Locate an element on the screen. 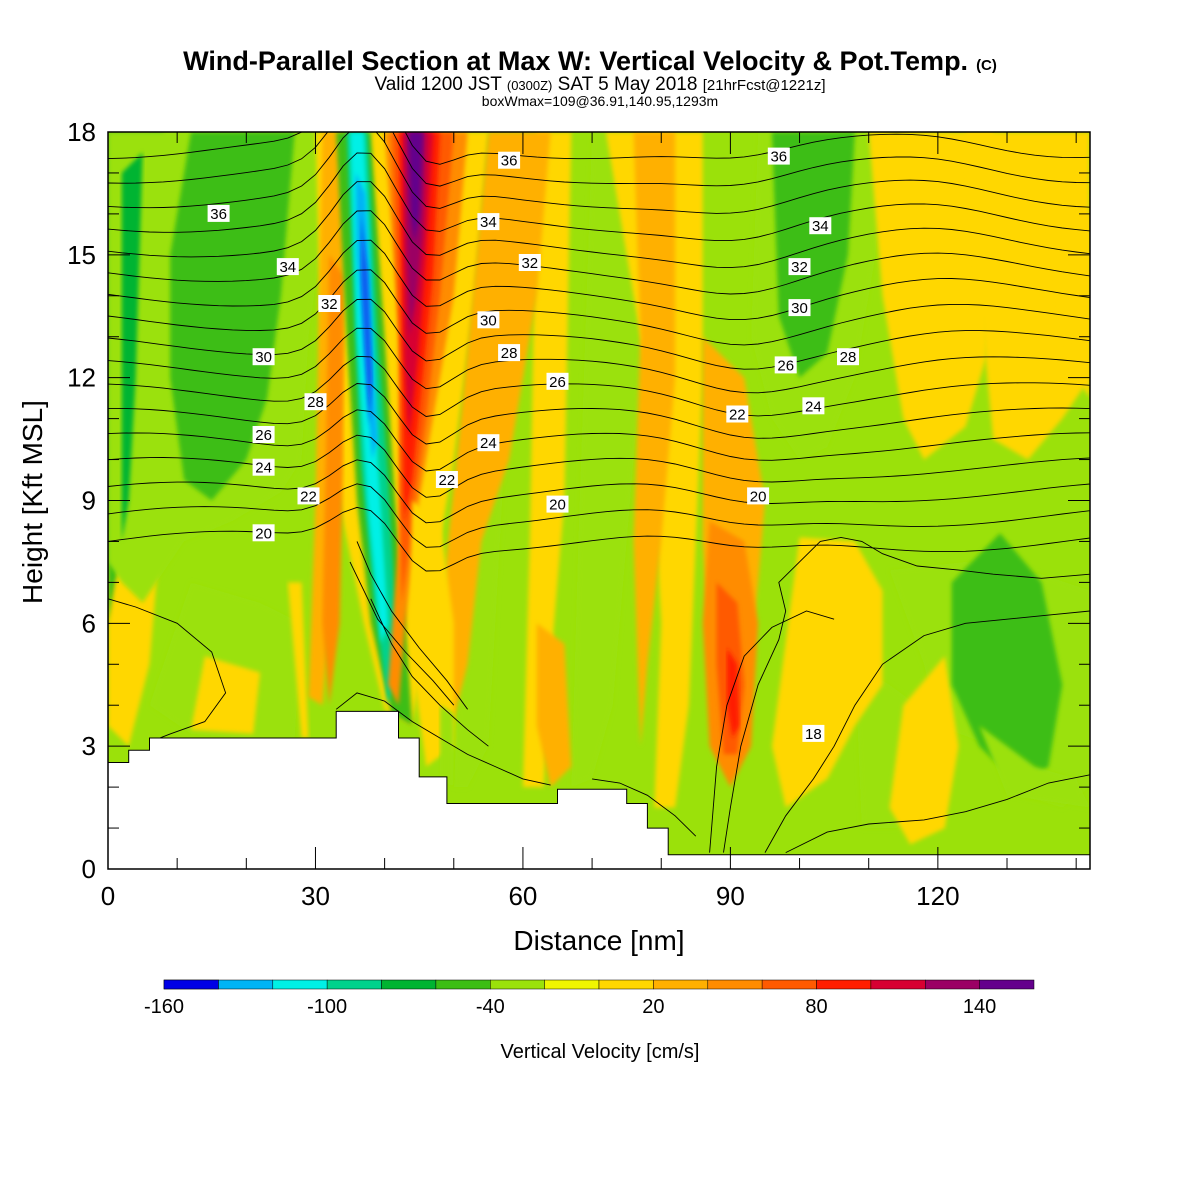  colorbar-tick-label: 140 is located at coordinates (979, 1007).